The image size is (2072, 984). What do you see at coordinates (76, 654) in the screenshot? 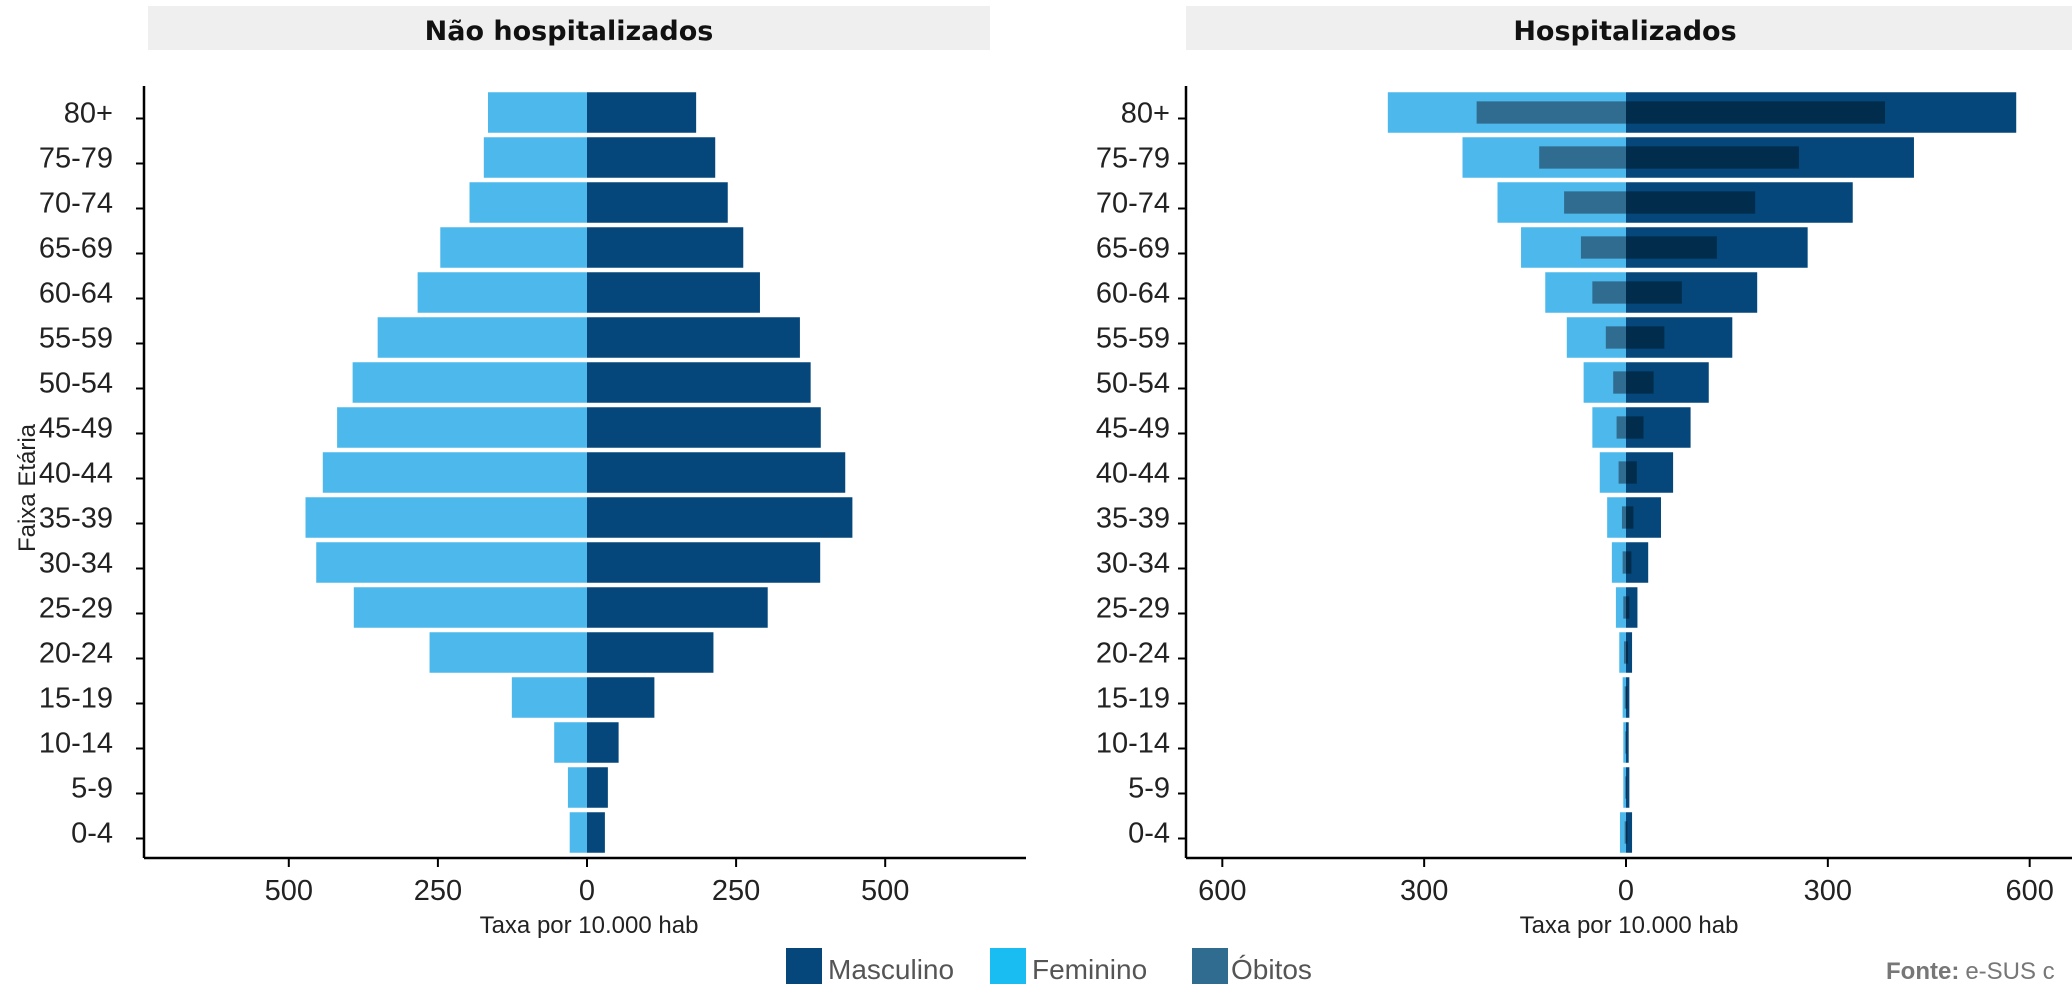
I see `y-tick-label-left: 20-24` at bounding box center [76, 654].